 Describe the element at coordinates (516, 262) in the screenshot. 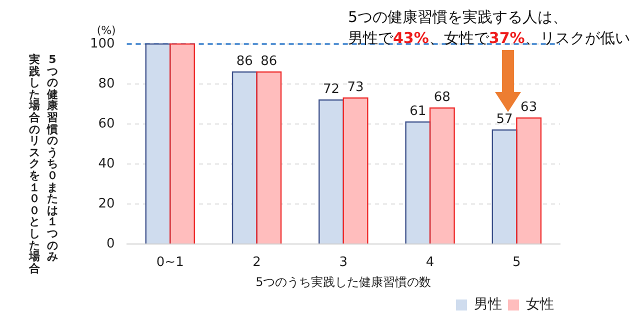

I see `x-tick-label: 5` at that location.